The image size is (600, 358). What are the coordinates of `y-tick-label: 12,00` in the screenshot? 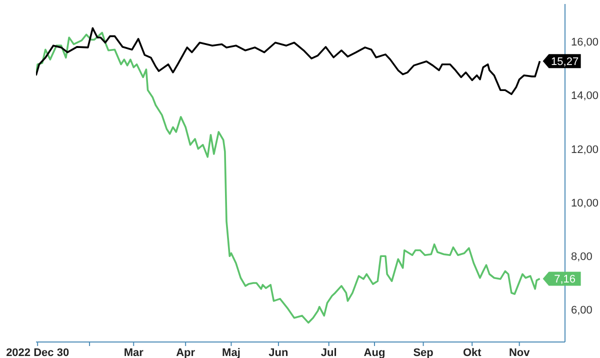 It's located at (585, 150).